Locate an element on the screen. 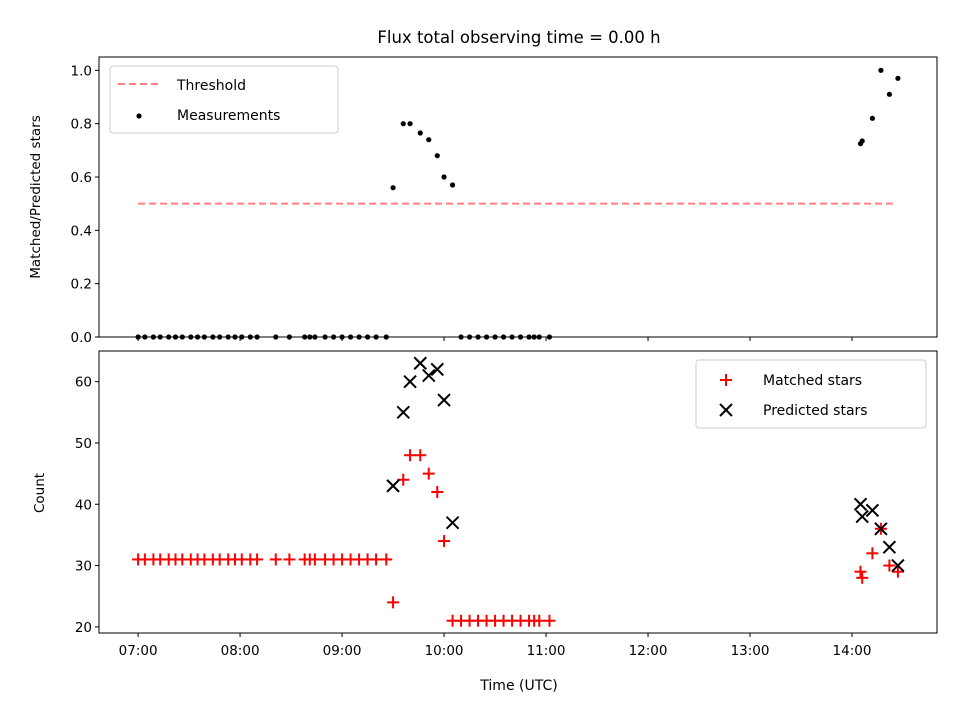  bottom-x-tick-label: 08:00 is located at coordinates (240, 651).